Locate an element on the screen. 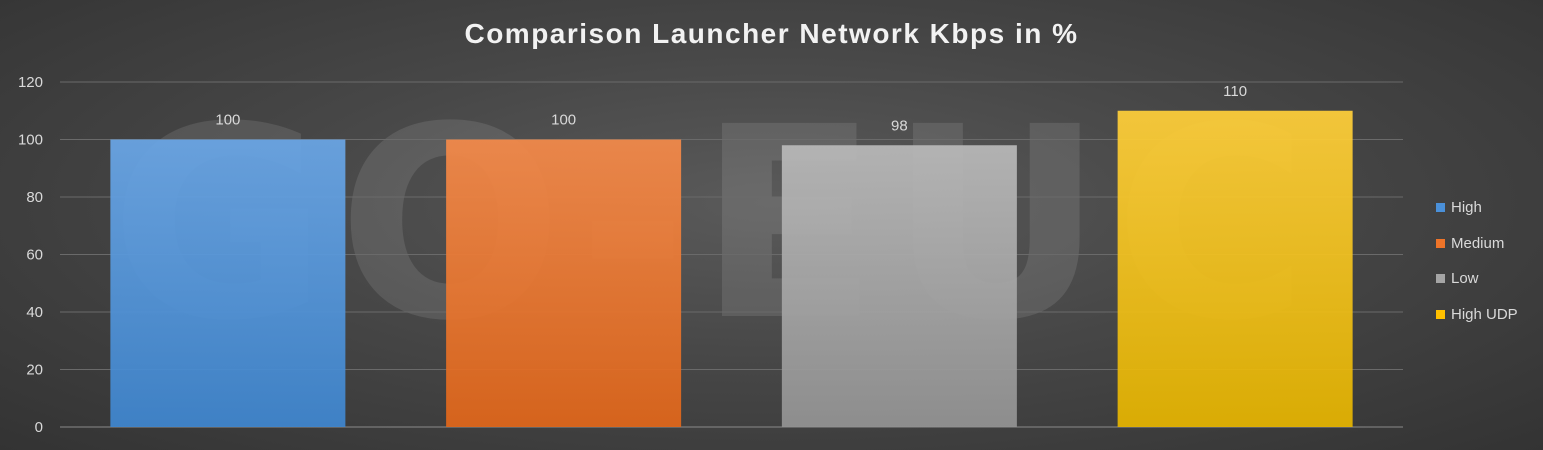 The width and height of the screenshot is (1543, 450). legend-item-medium: Medium is located at coordinates (1488, 244).